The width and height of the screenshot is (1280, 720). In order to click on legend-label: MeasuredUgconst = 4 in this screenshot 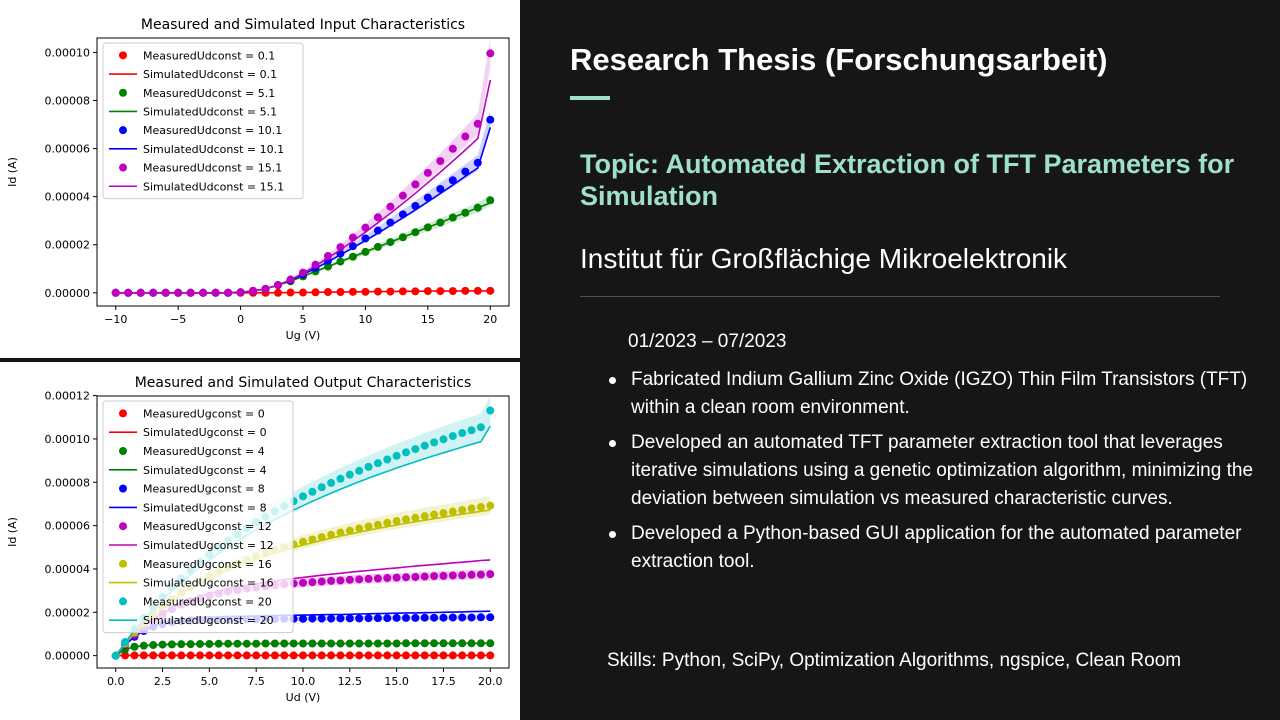, I will do `click(204, 451)`.